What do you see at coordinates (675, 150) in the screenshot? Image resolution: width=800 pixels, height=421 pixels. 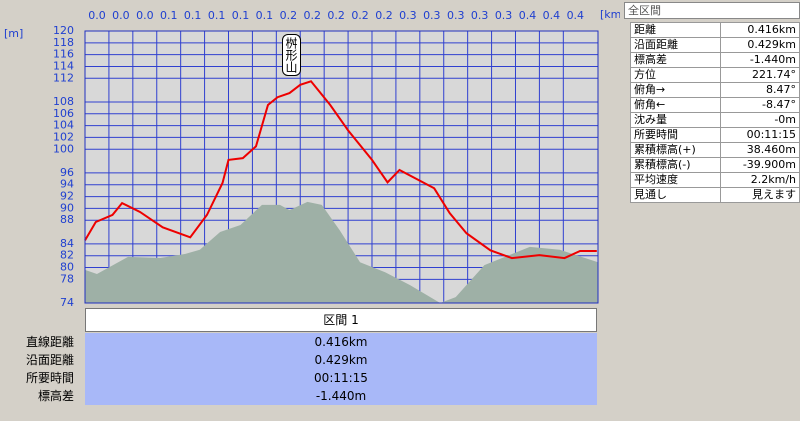 I see `summary-label: 累積標高(+)` at bounding box center [675, 150].